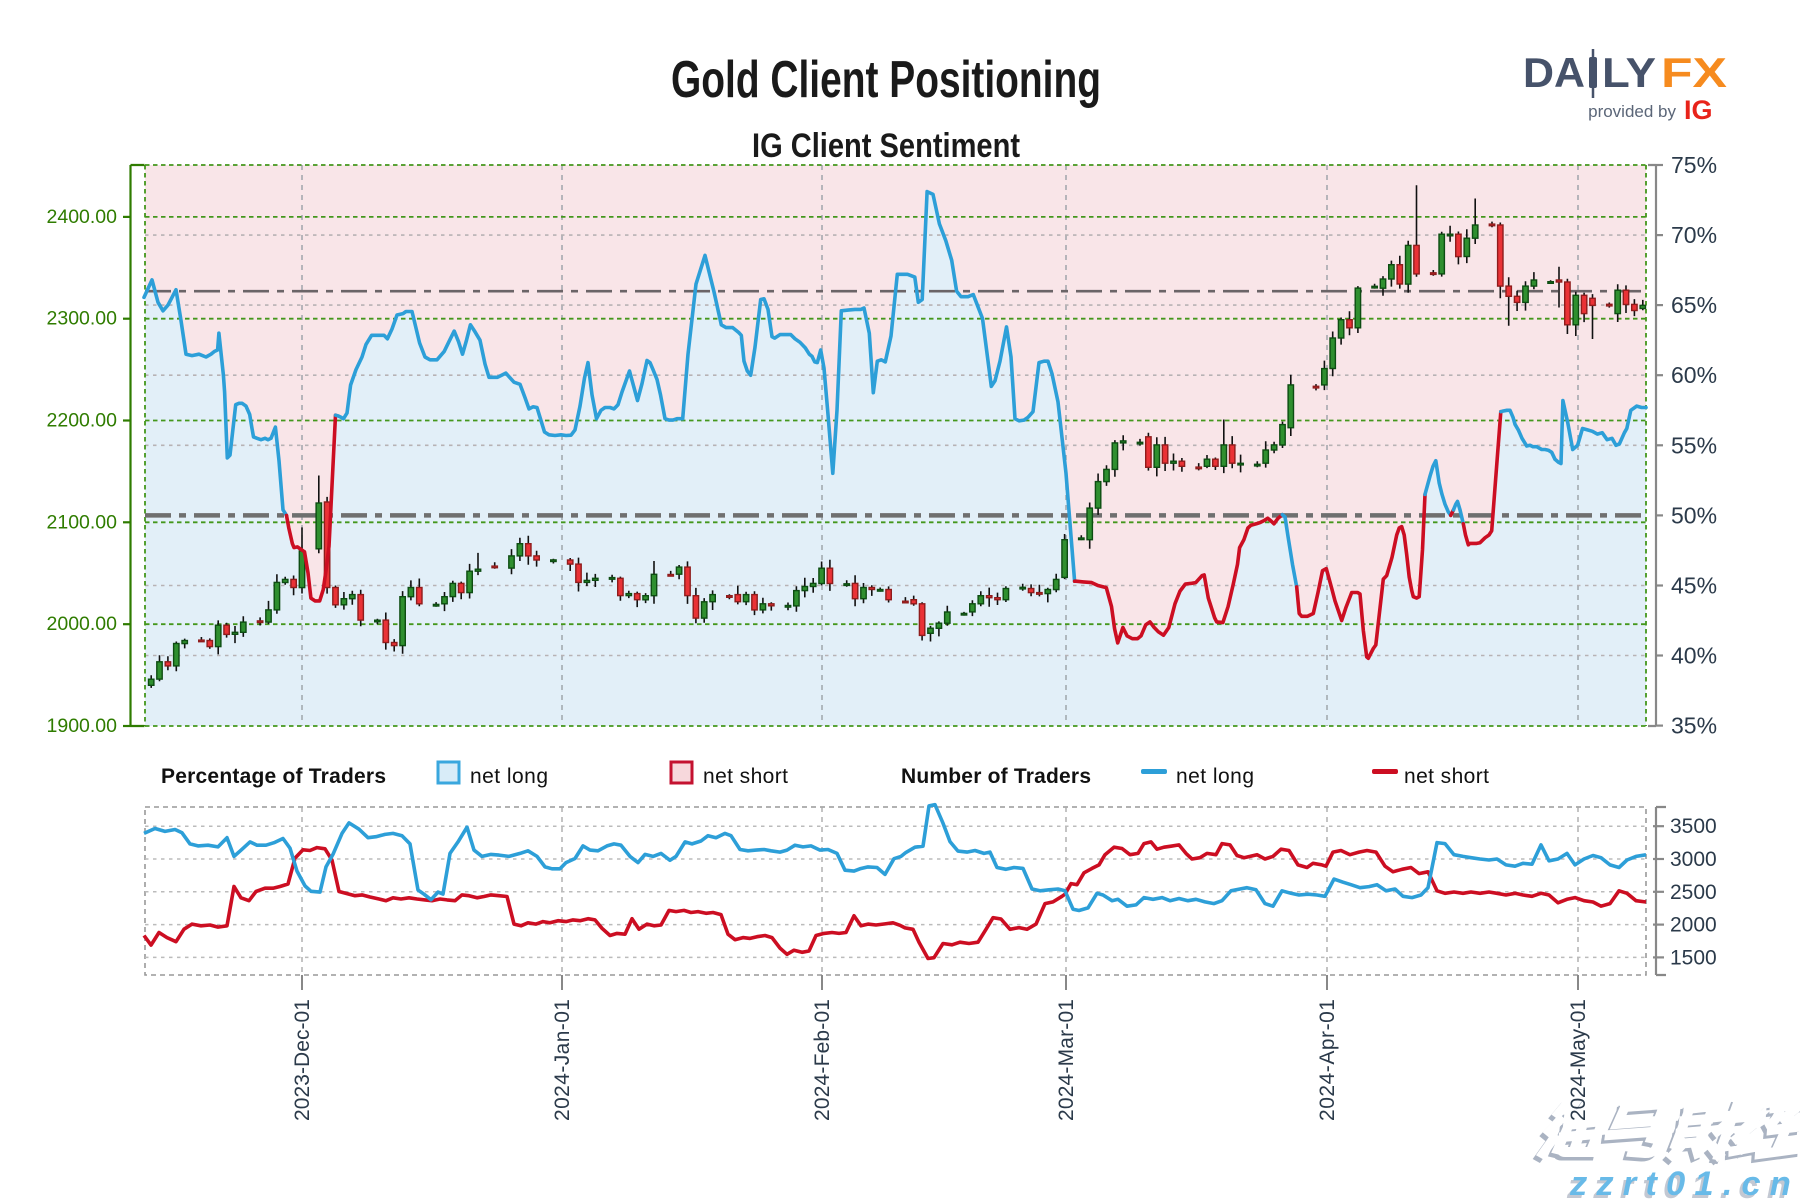 Image resolution: width=1800 pixels, height=1200 pixels. I want to click on svg-text: 3500, so click(1693, 826).